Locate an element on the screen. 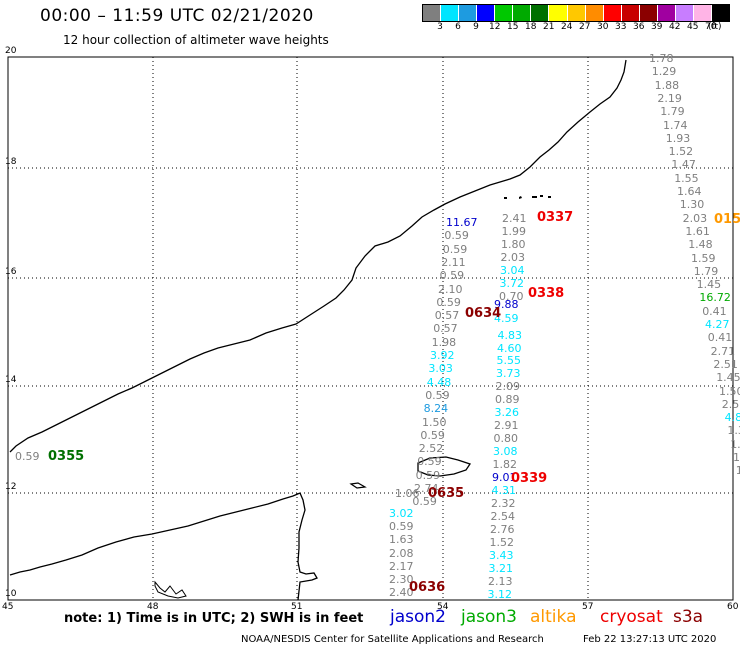 This screenshot has width=740, height=650. swh-value: 3.26 is located at coordinates (507, 413).